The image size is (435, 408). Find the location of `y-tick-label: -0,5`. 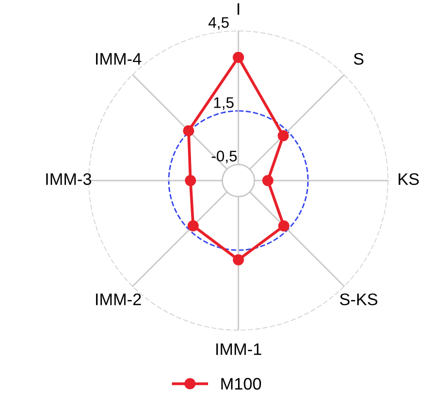

y-tick-label: -0,5 is located at coordinates (224, 157).